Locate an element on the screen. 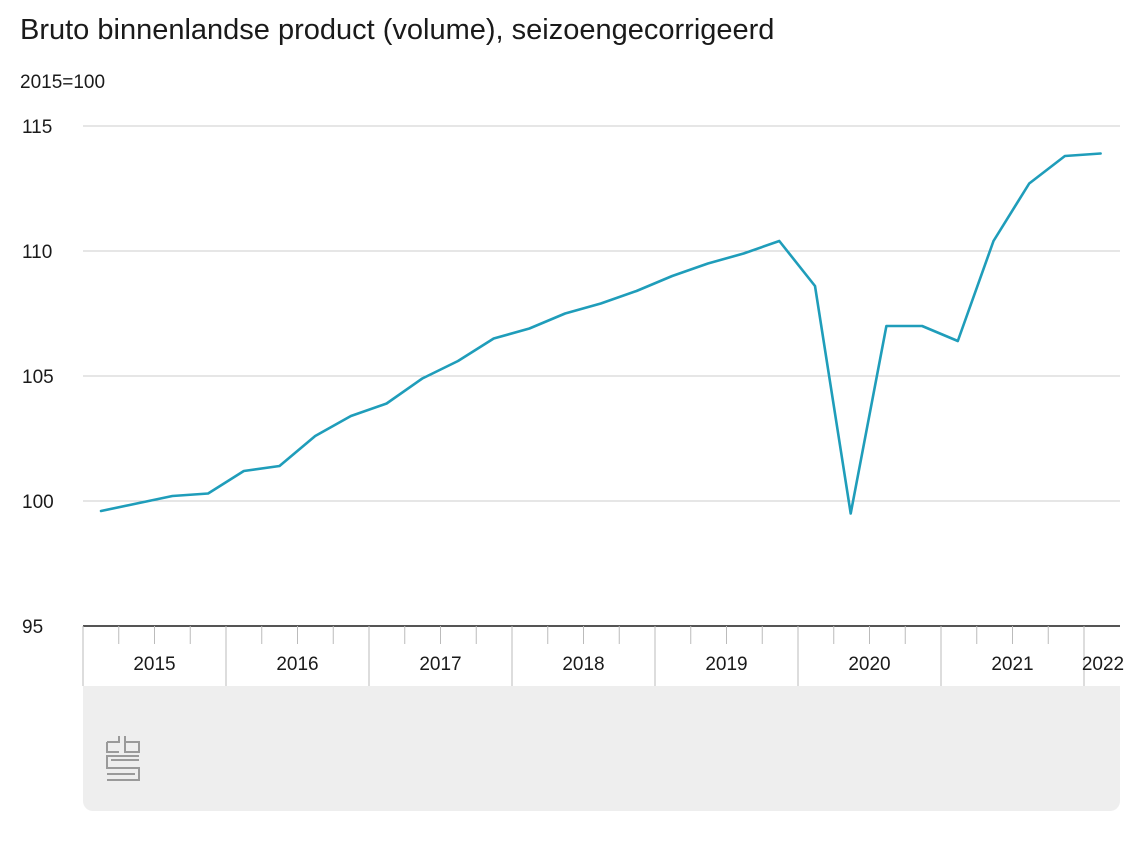  x-tick-label: 2022 is located at coordinates (1103, 664).